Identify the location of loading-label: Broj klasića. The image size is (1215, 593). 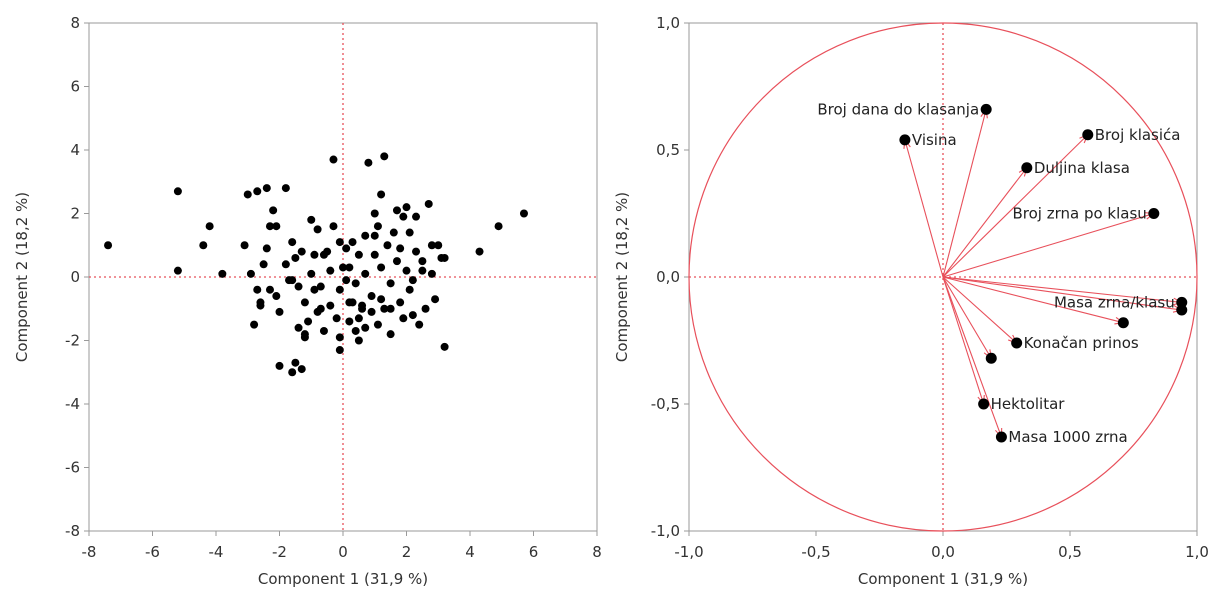
(1138, 135).